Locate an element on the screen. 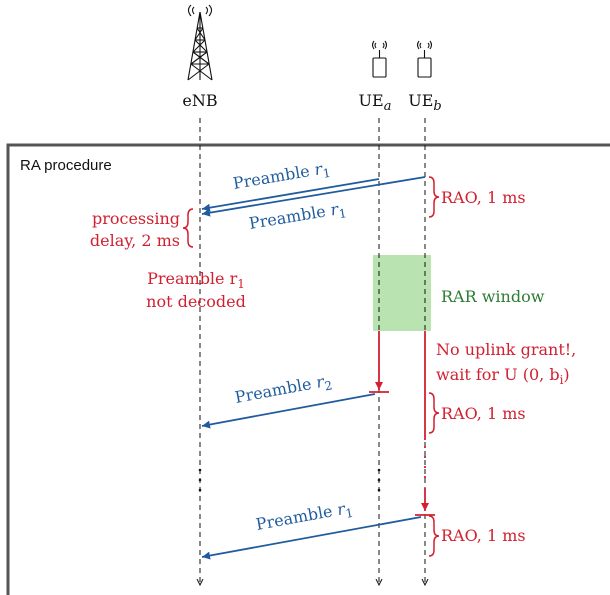 The height and width of the screenshot is (595, 610). processing-delay-line2: delay, 2 ms is located at coordinates (135, 240).